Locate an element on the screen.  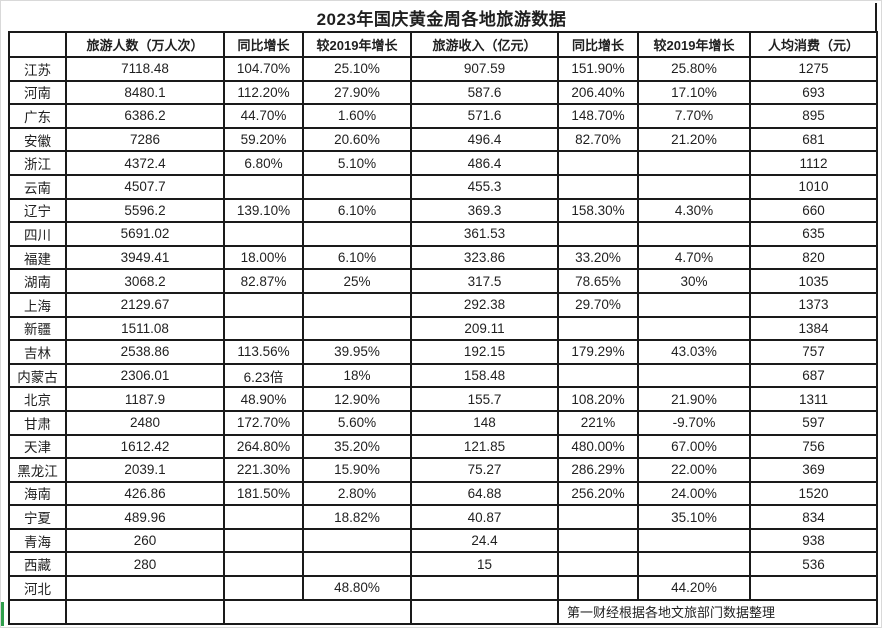
data-cell: 1311 is located at coordinates (813, 399).